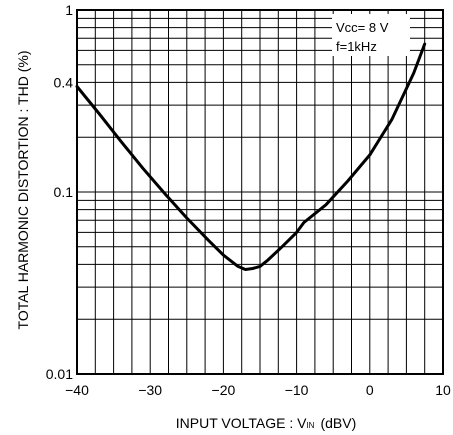 The width and height of the screenshot is (453, 435). Describe the element at coordinates (356, 46) in the screenshot. I see `annotation-frequency: f=1kHz` at that location.